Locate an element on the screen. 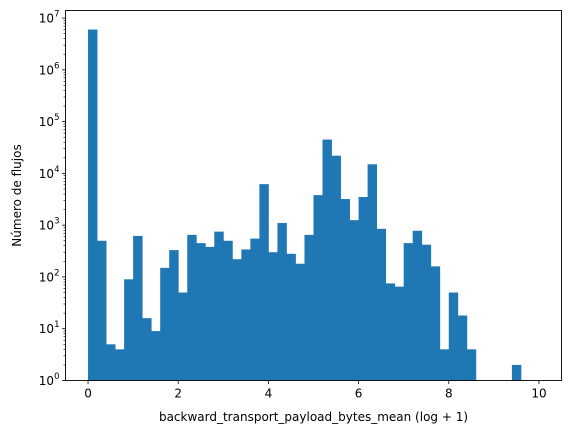 The width and height of the screenshot is (571, 434). y-tick-label: 10⁵ is located at coordinates (49, 121).